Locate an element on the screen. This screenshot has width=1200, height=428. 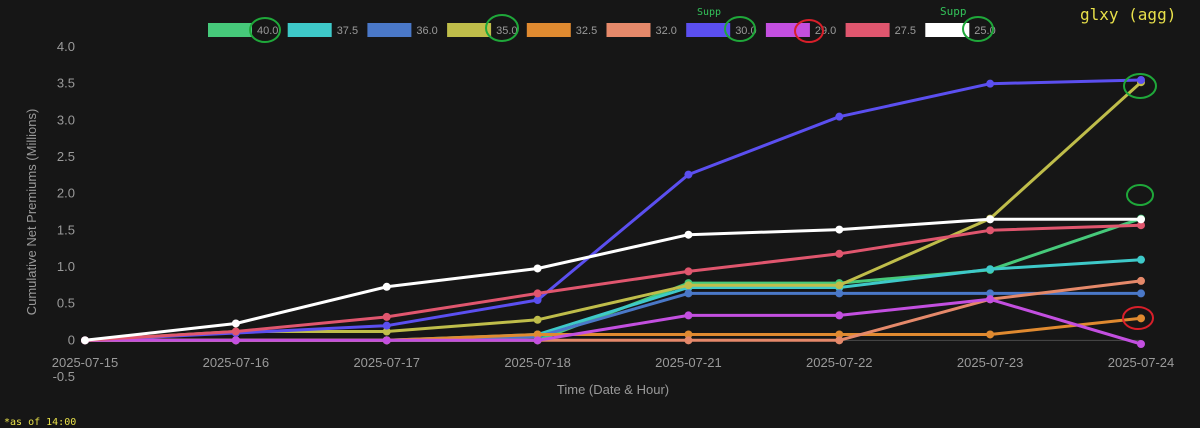
top-right-note: glxy (agg) is located at coordinates (1128, 14).